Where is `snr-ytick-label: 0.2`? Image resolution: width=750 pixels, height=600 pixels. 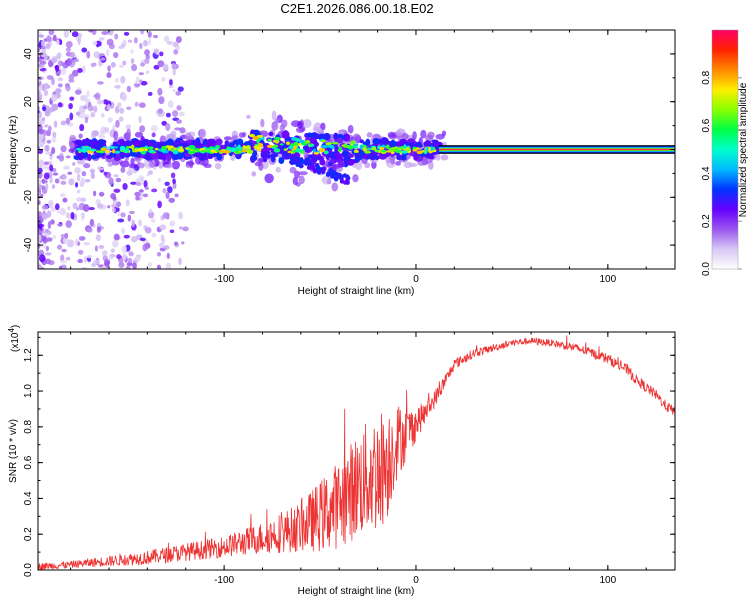 snr-ytick-label: 0.2 is located at coordinates (28, 534).